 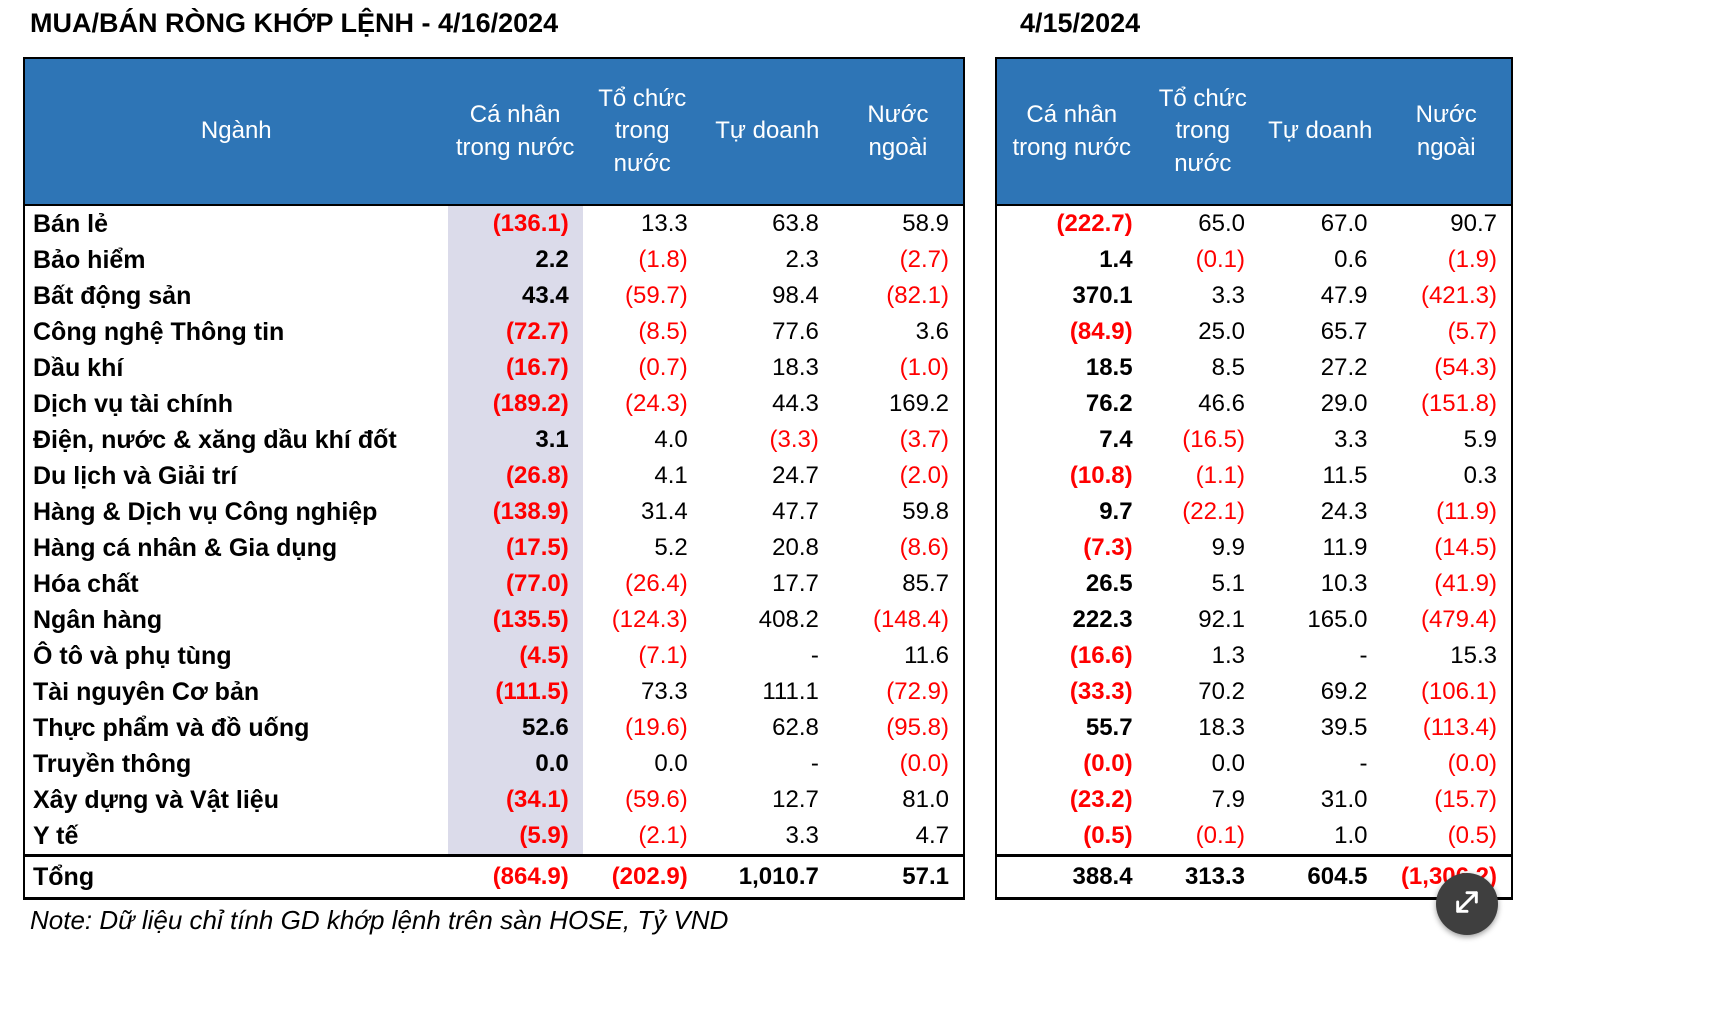 What do you see at coordinates (664, 511) in the screenshot?
I see `value-cell: 31.4` at bounding box center [664, 511].